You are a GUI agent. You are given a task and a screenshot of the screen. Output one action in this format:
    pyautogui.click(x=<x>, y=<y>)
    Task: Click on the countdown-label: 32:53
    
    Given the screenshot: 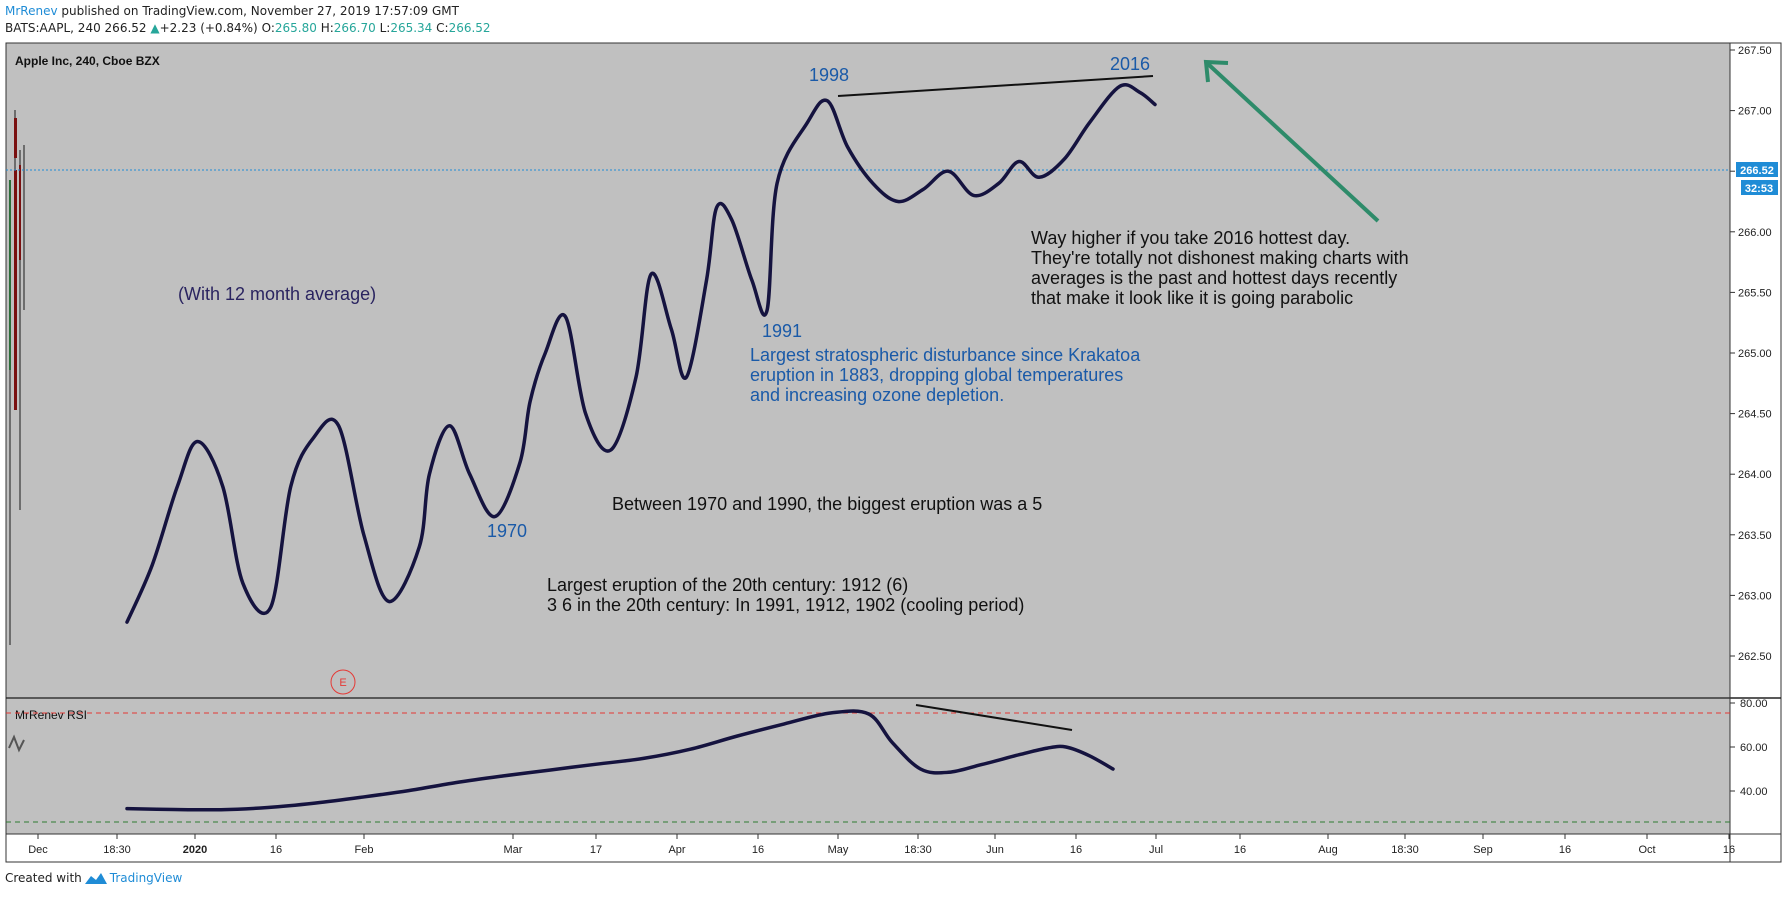 What is the action you would take?
    pyautogui.click(x=1759, y=189)
    